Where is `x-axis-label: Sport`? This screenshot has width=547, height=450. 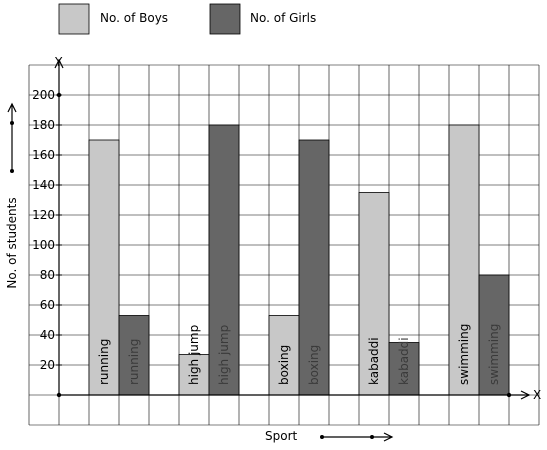 x-axis-label: Sport is located at coordinates (281, 436).